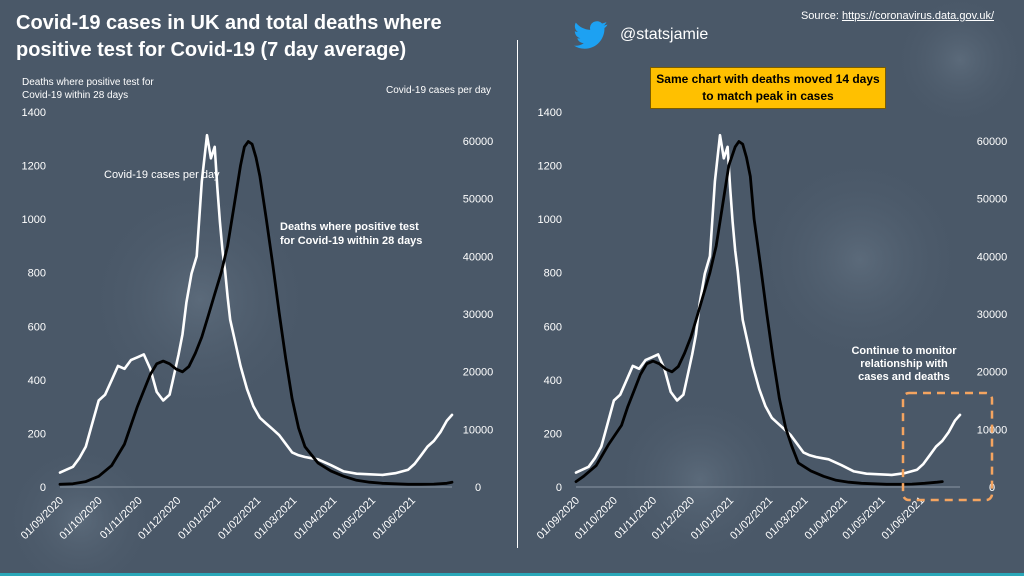  What do you see at coordinates (162, 175) in the screenshot?
I see `annotation-cases-label: Covid-19 cases per day` at bounding box center [162, 175].